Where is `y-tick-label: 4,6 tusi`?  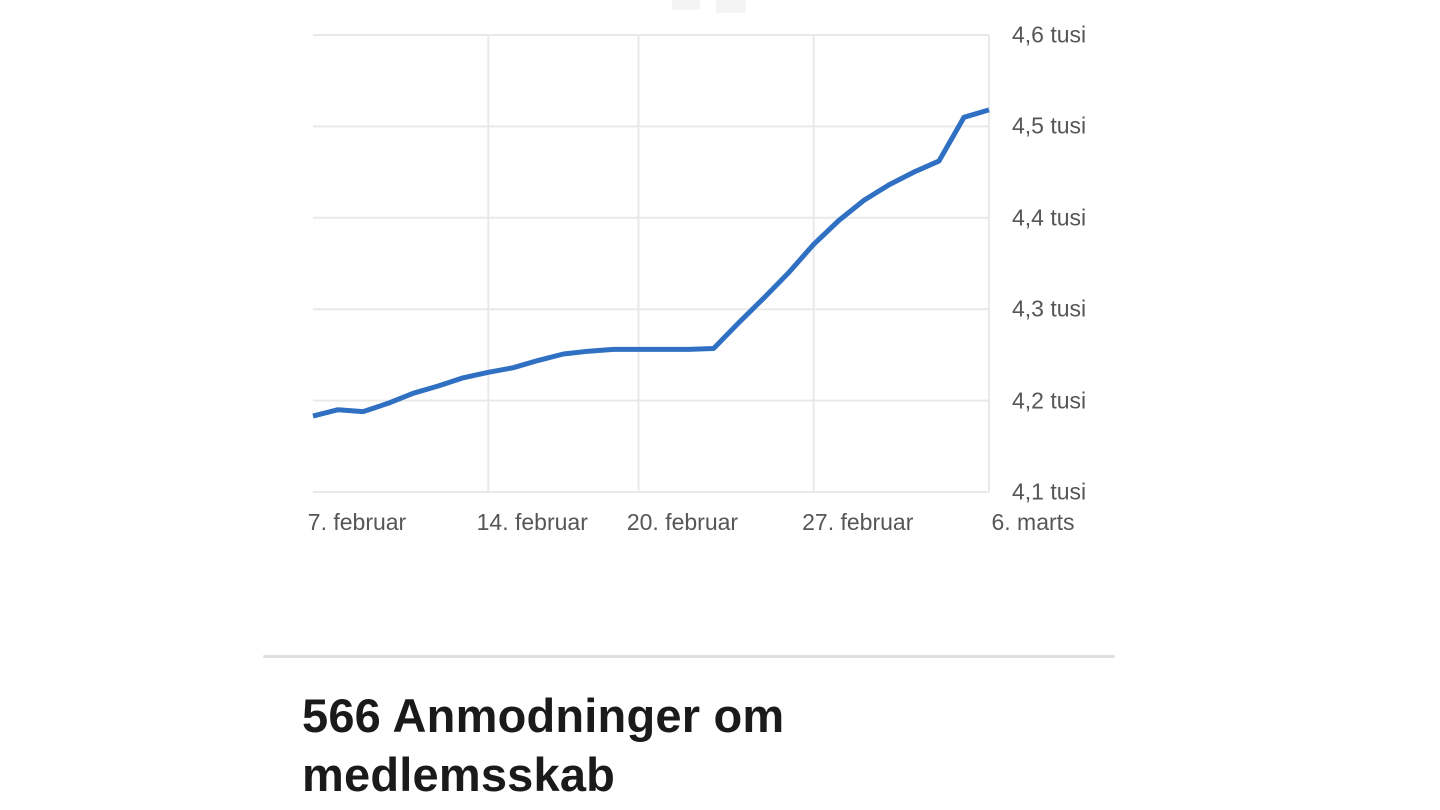
y-tick-label: 4,6 tusi is located at coordinates (1049, 34).